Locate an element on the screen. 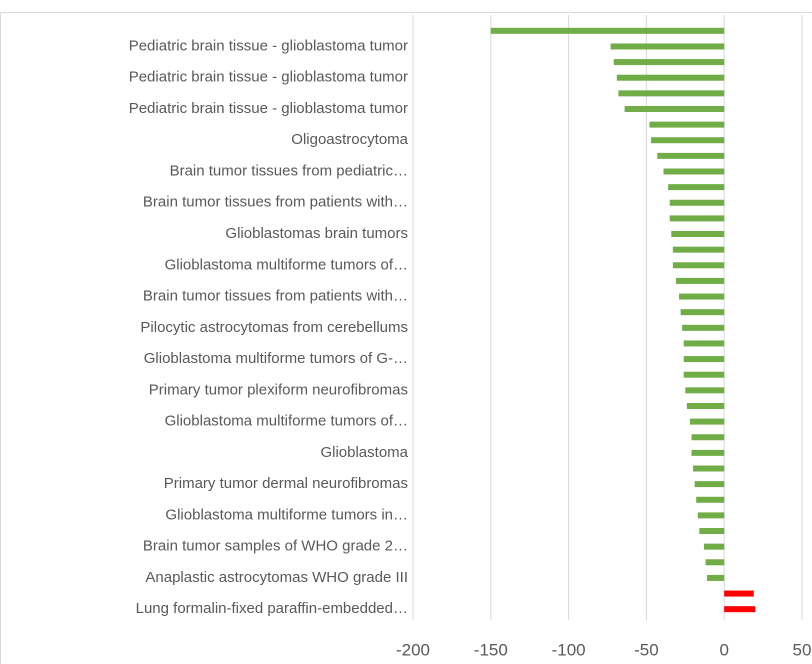 The height and width of the screenshot is (664, 812). y-tick-label: Oligoastrocytoma is located at coordinates (349, 139).